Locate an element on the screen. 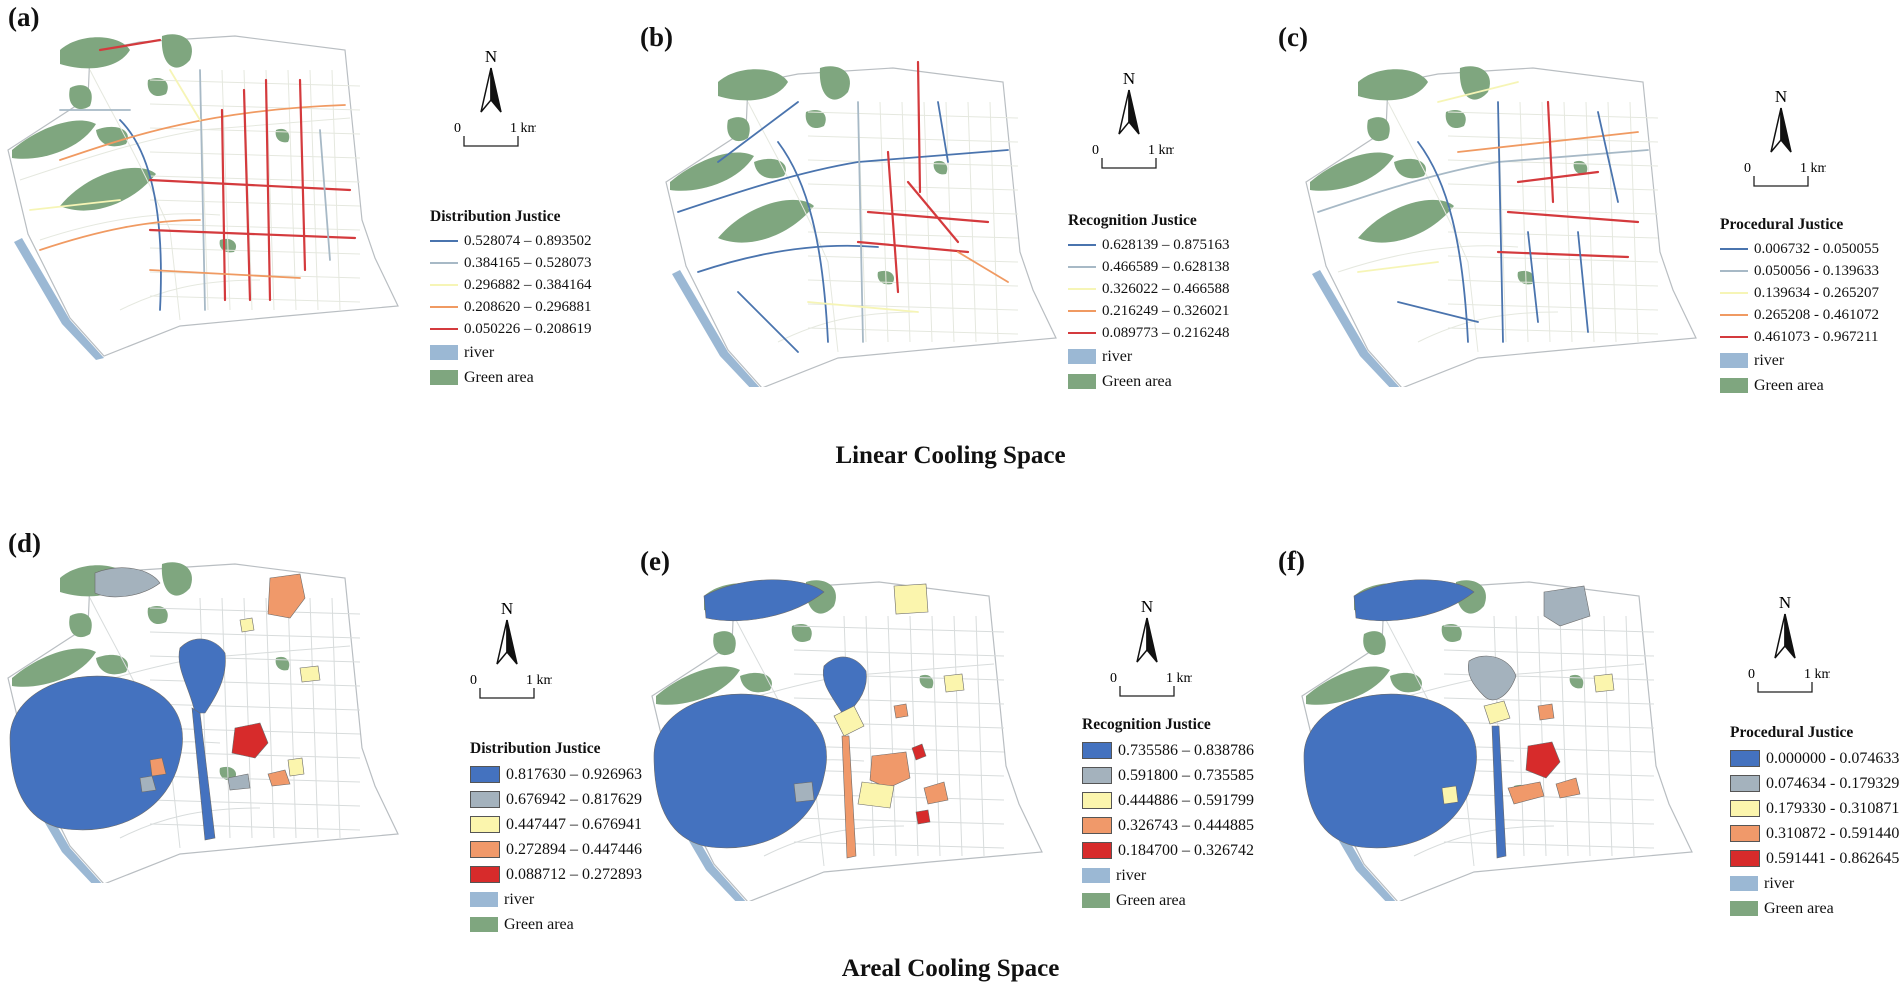 The image size is (1901, 994). cooling-areas is located at coordinates (1459, 719).